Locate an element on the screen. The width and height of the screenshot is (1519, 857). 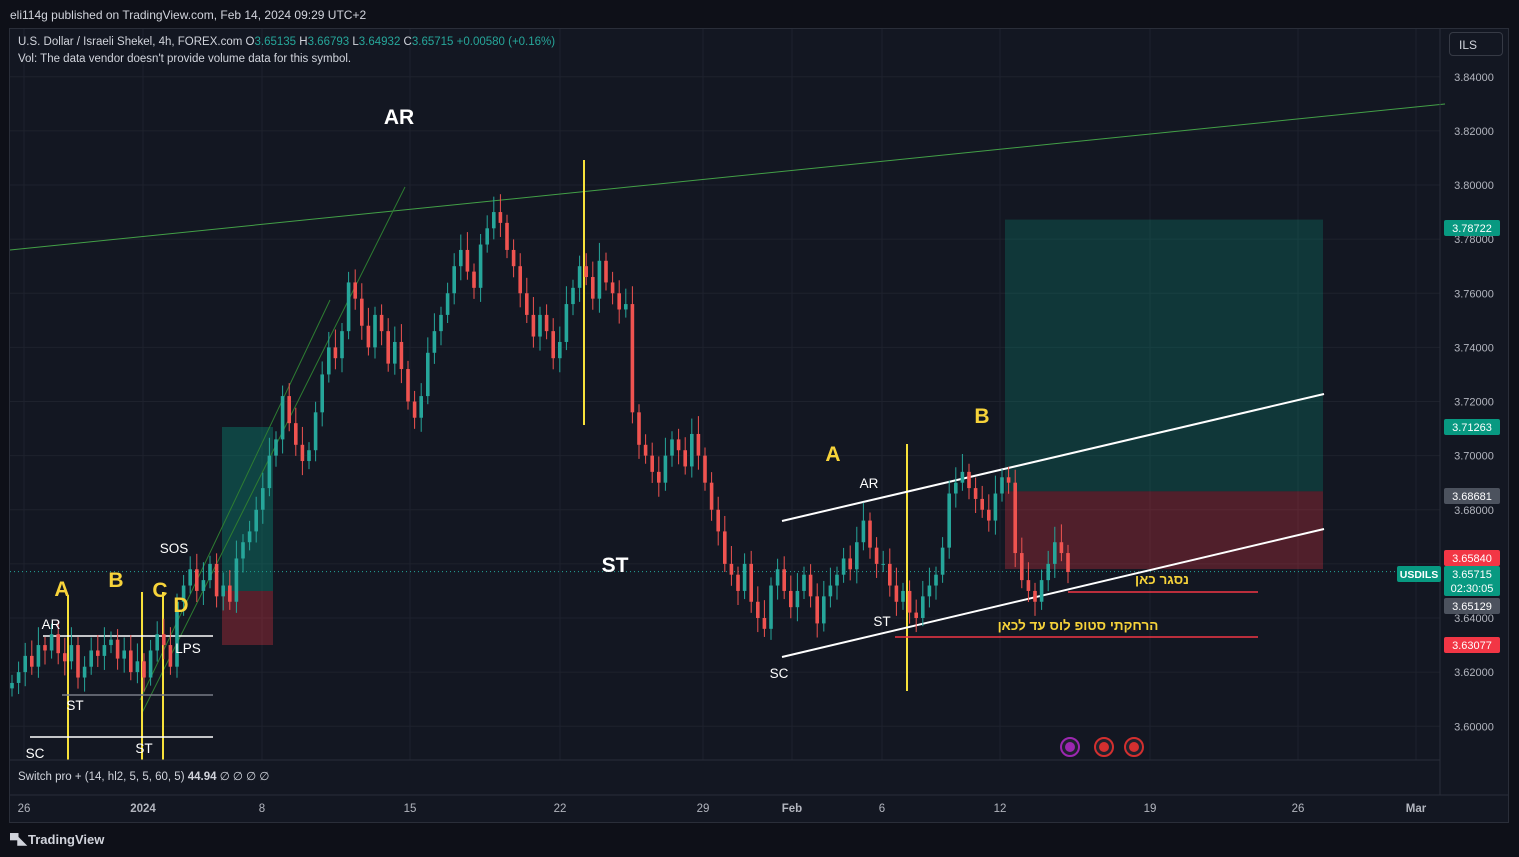
price-badge-text: 3.68681 is located at coordinates (1472, 497).